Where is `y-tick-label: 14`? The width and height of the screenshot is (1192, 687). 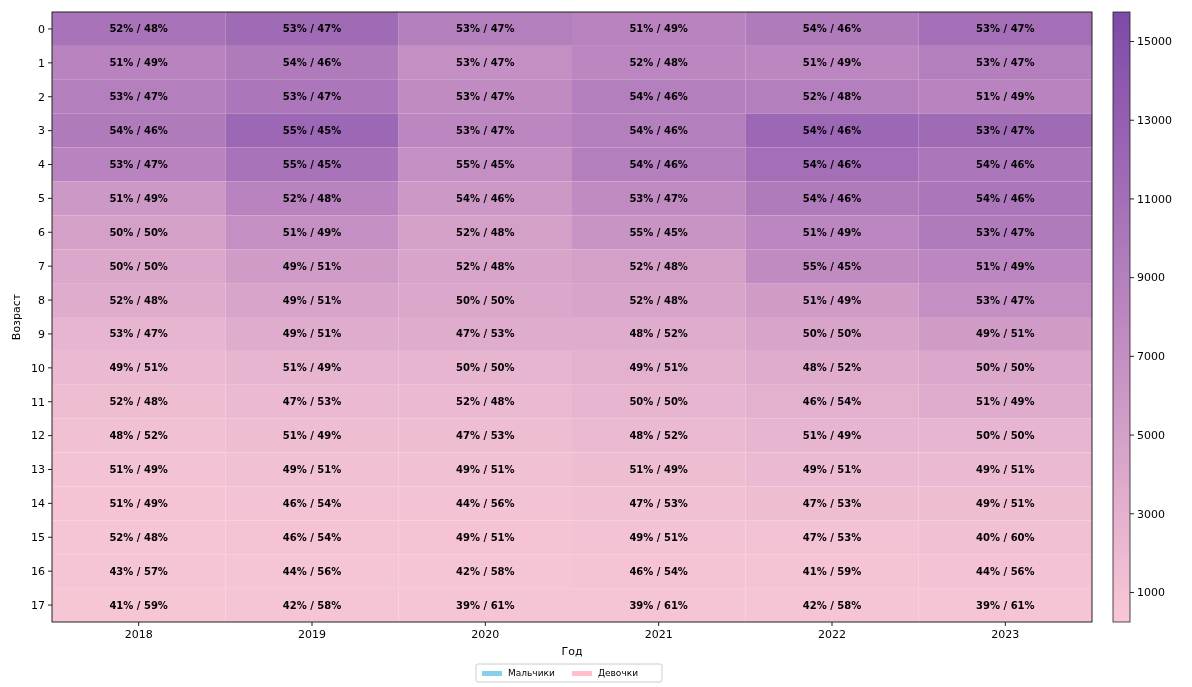
y-tick-label: 14 is located at coordinates (38, 504).